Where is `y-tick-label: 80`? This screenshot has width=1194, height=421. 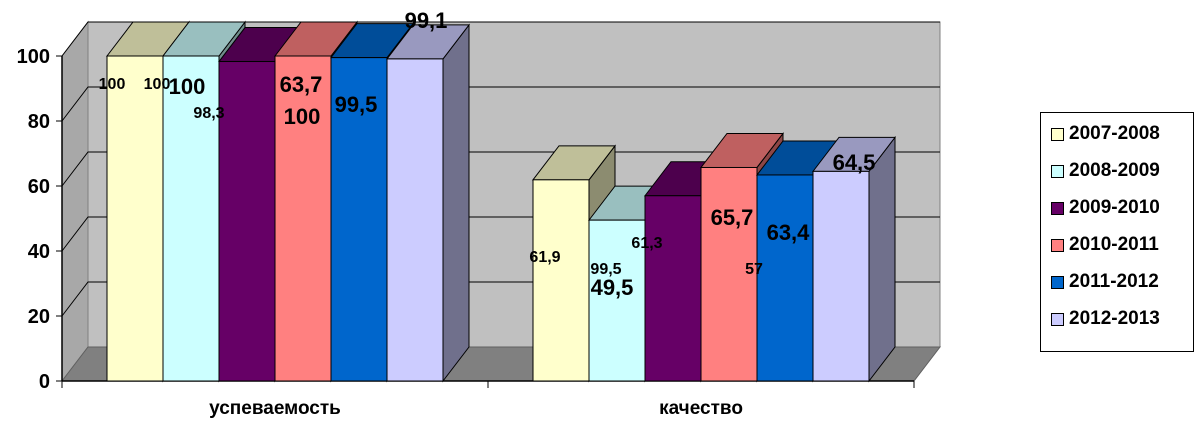 y-tick-label: 80 is located at coordinates (39, 122).